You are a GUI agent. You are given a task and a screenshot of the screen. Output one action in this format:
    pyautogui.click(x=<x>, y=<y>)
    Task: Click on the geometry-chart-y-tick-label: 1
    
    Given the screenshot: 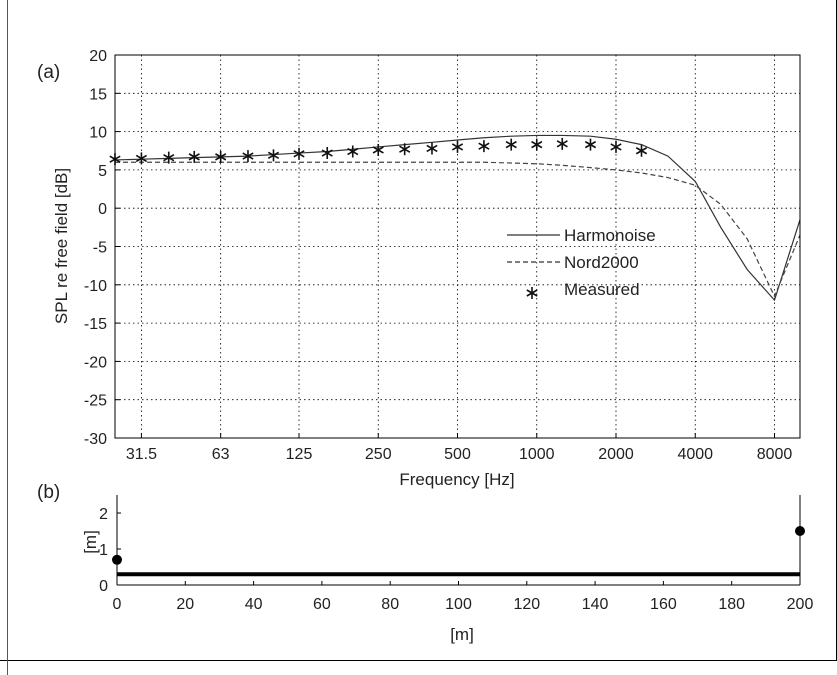 What is the action you would take?
    pyautogui.click(x=103, y=550)
    